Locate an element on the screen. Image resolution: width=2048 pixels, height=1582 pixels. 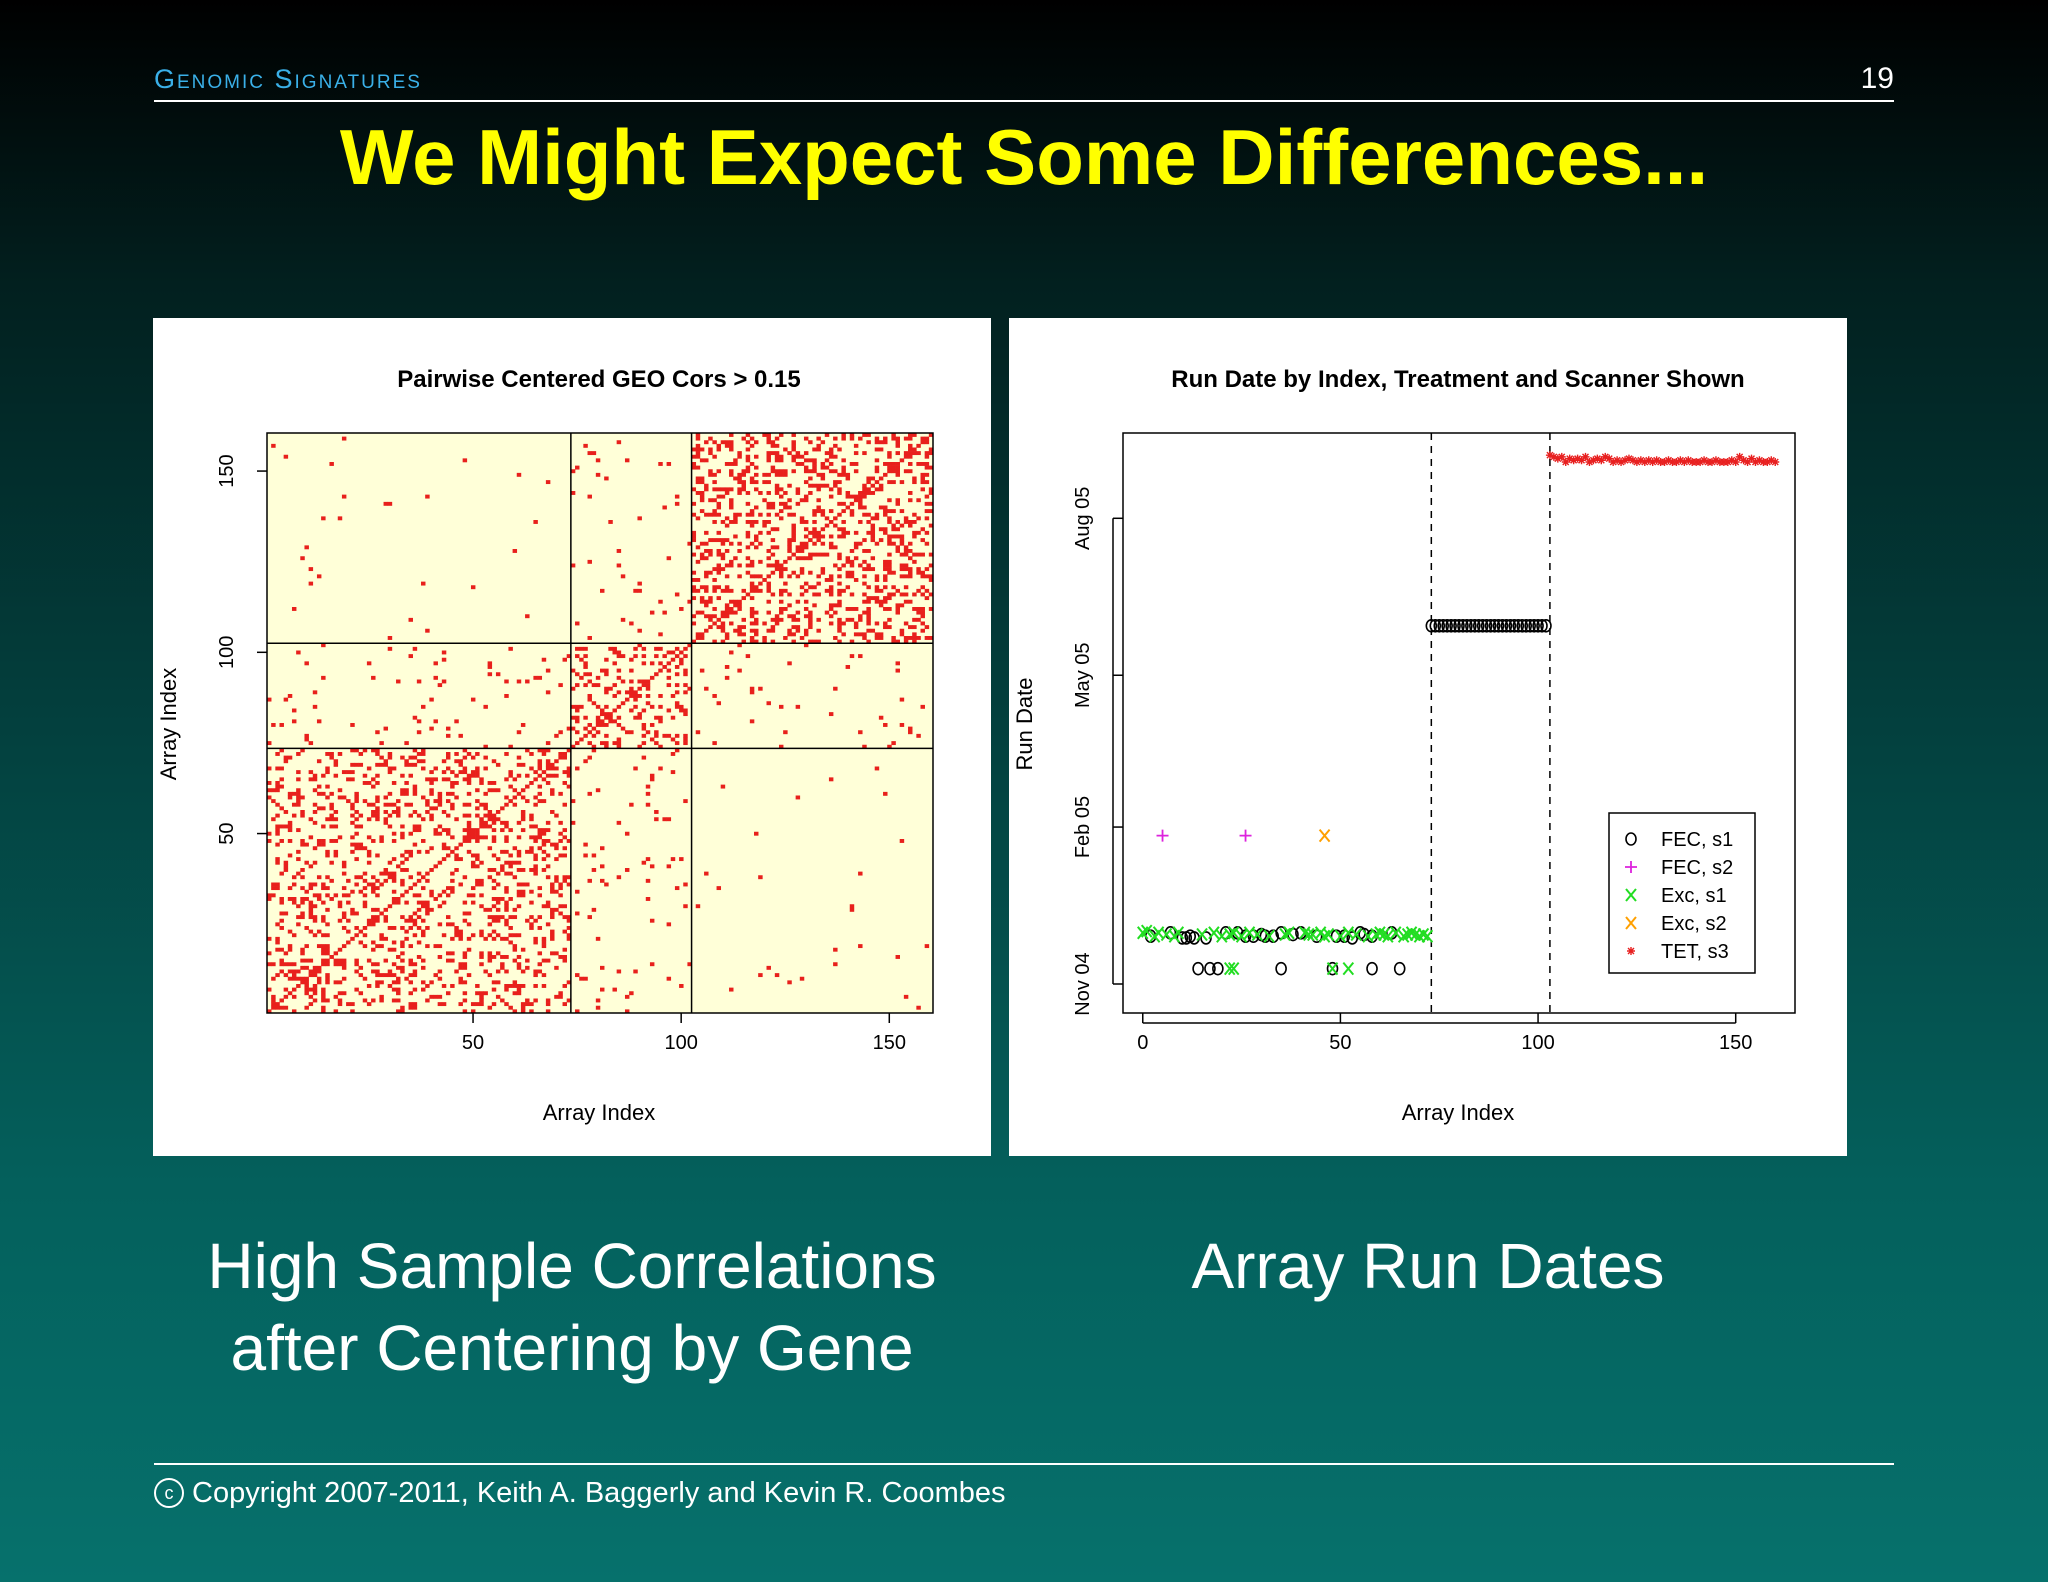
section-label: Genomic Signatures is located at coordinates (288, 79).